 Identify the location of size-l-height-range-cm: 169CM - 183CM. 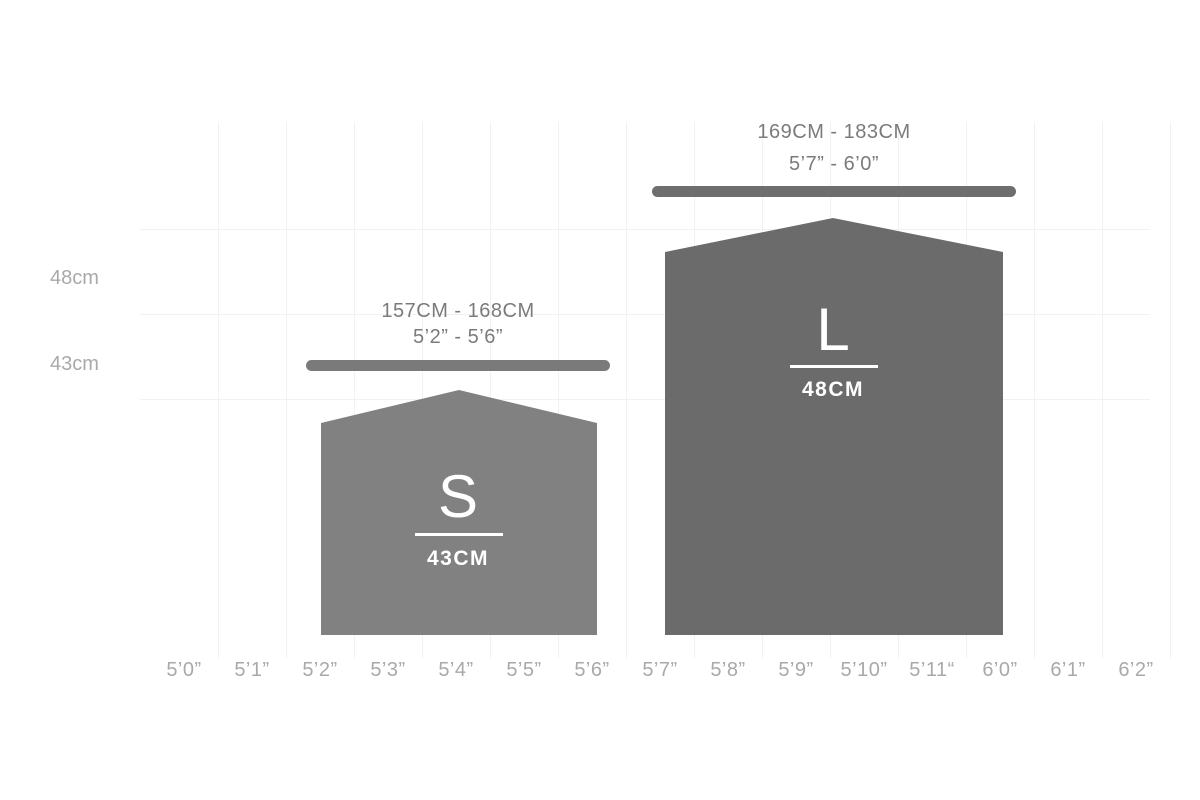
(834, 132).